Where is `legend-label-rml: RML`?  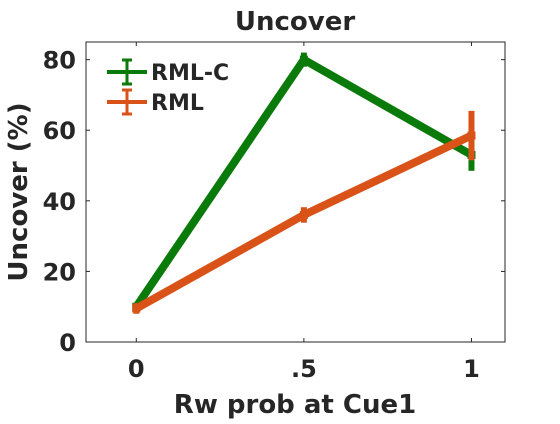 legend-label-rml: RML is located at coordinates (177, 103).